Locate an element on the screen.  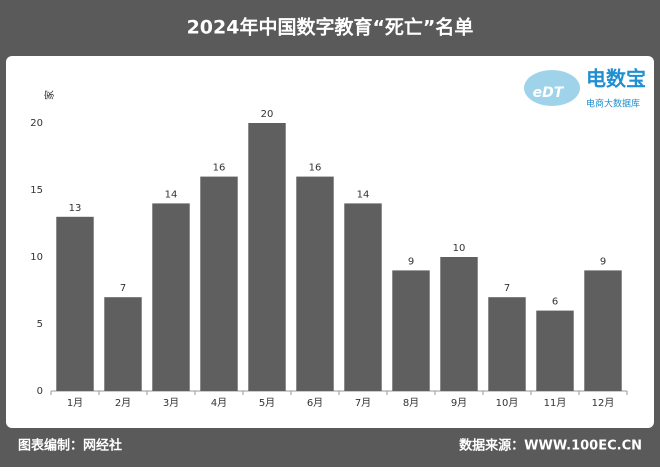
footer-left: 图表编制：网经社 is located at coordinates (70, 446).